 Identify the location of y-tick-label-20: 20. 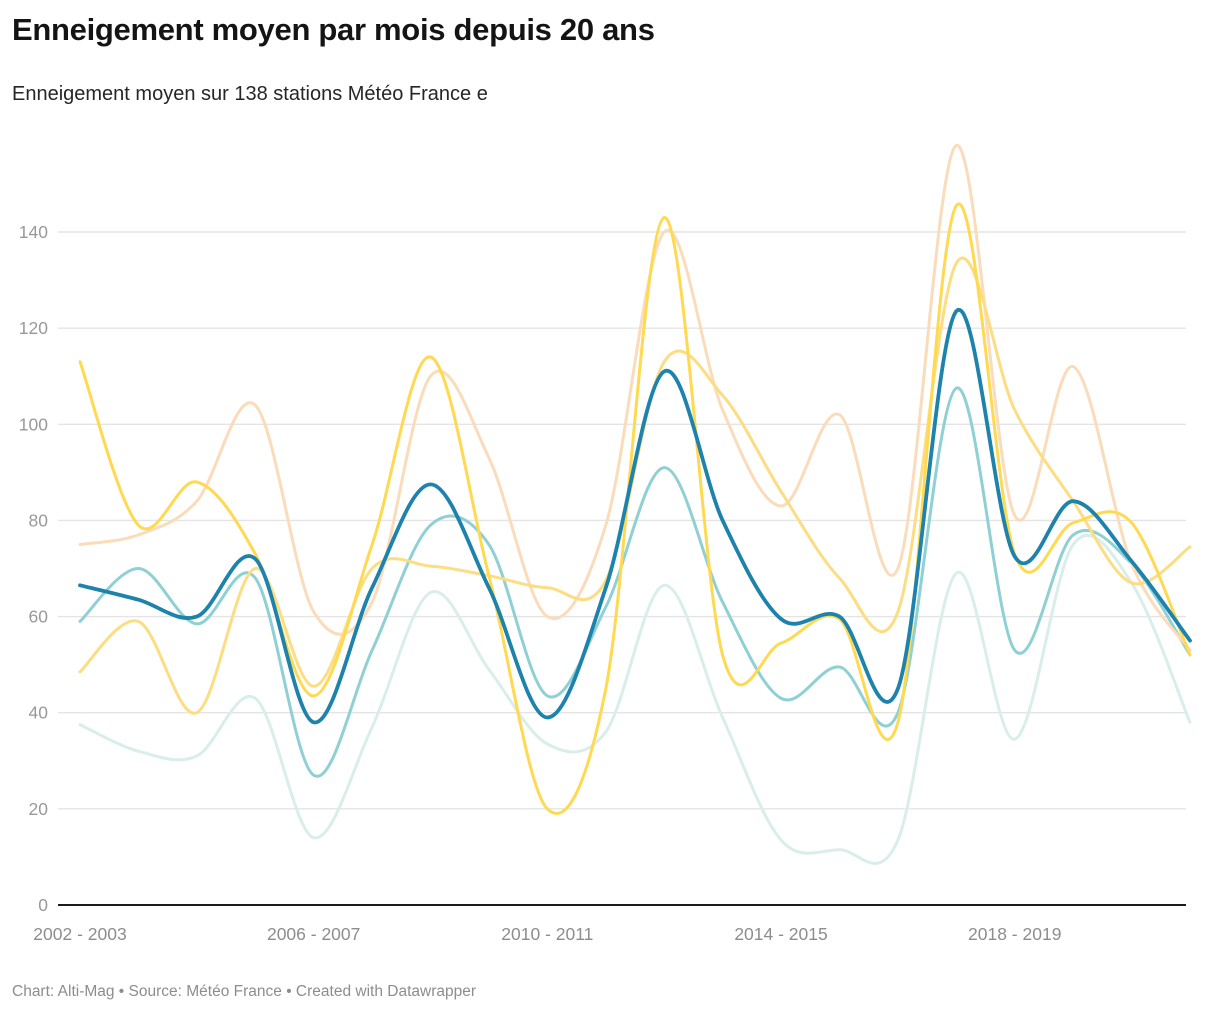
(39, 809).